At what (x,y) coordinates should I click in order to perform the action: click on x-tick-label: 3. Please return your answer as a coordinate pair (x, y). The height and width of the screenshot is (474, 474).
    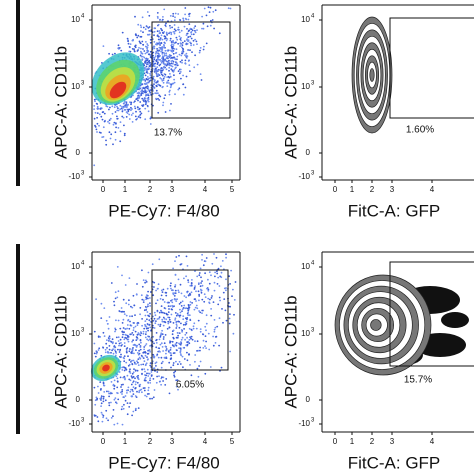
    Looking at the image, I should click on (392, 189).